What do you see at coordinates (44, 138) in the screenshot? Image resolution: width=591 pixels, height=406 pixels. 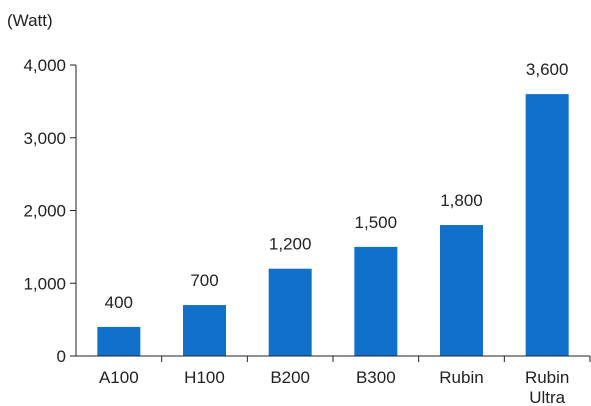 I see `y-tick-label: 3,000` at bounding box center [44, 138].